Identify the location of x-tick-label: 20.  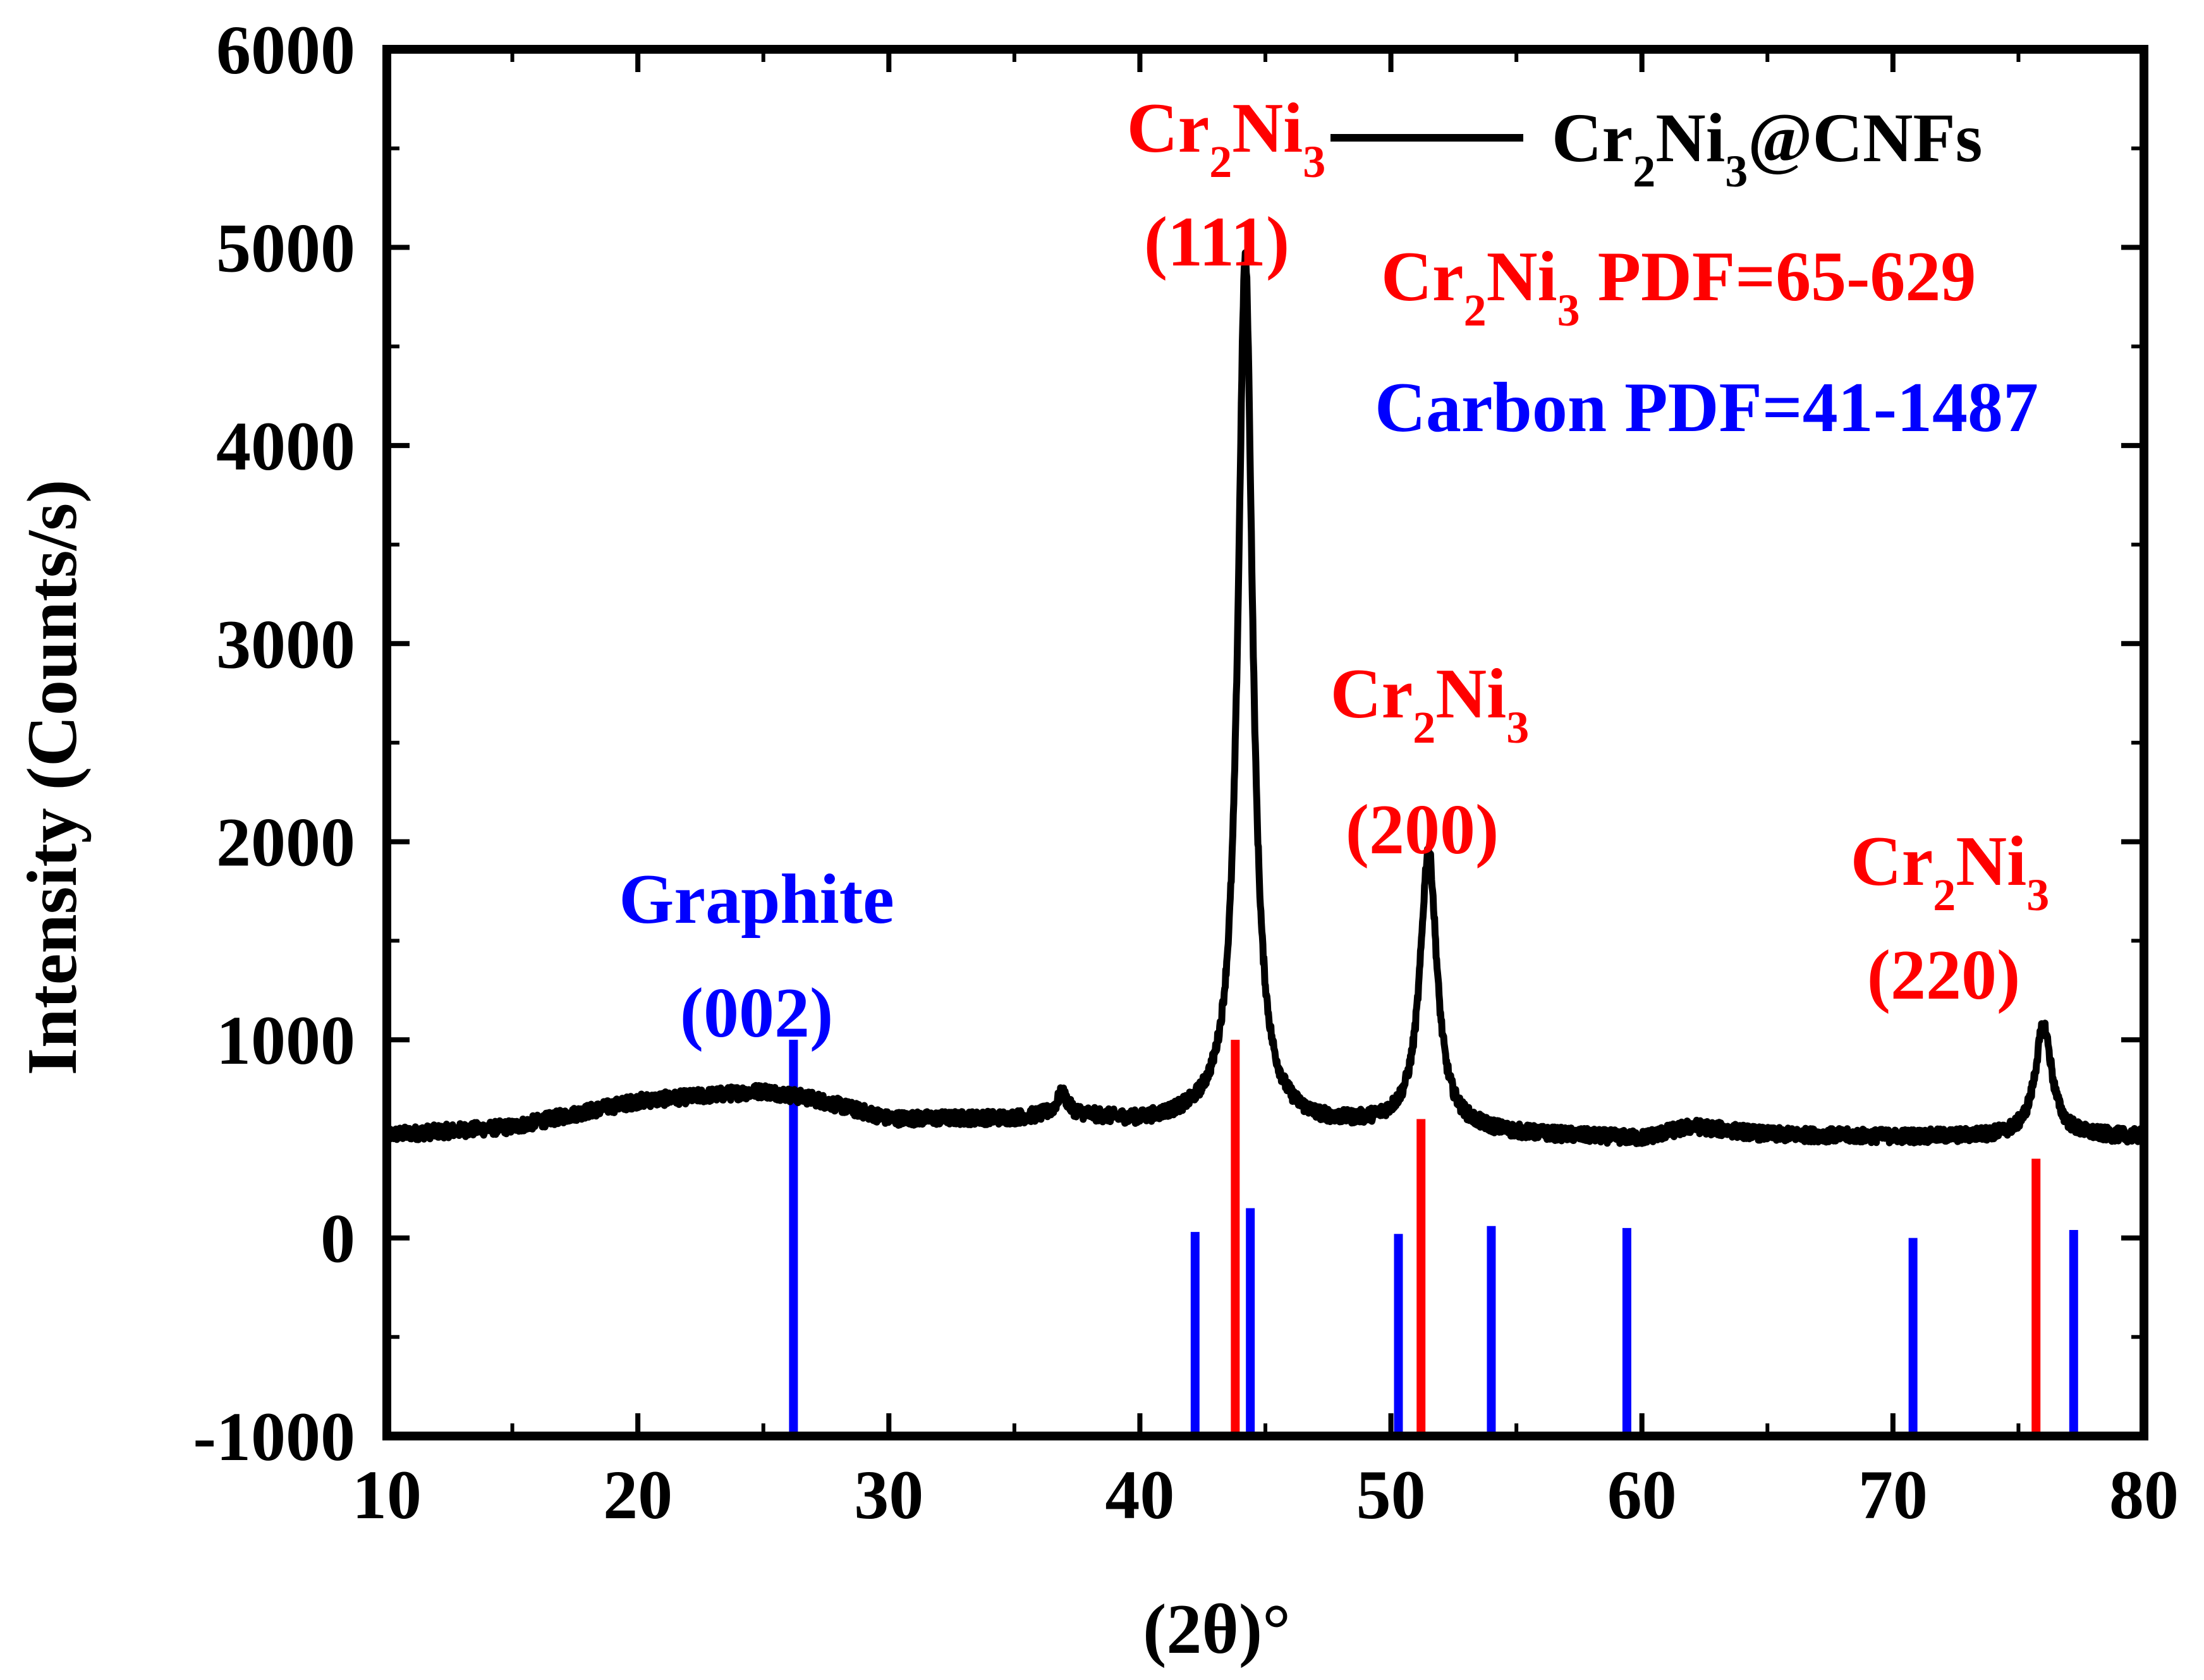
(638, 1494).